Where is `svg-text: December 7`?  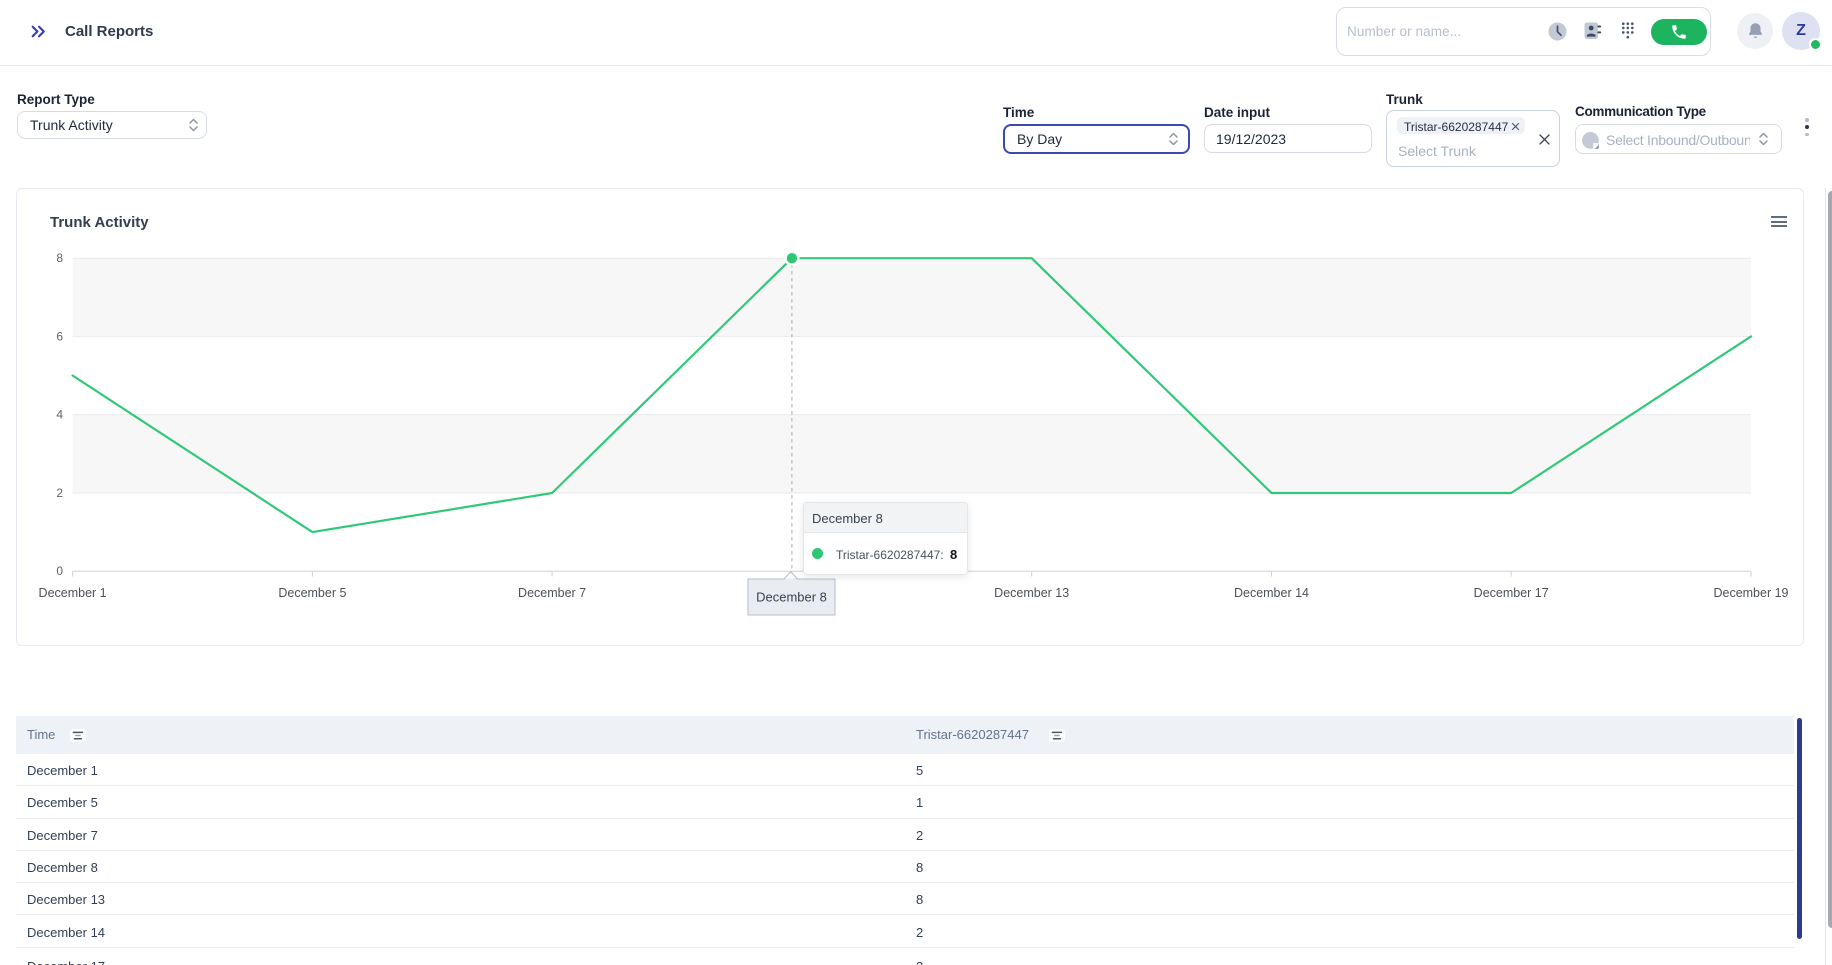 svg-text: December 7 is located at coordinates (552, 593).